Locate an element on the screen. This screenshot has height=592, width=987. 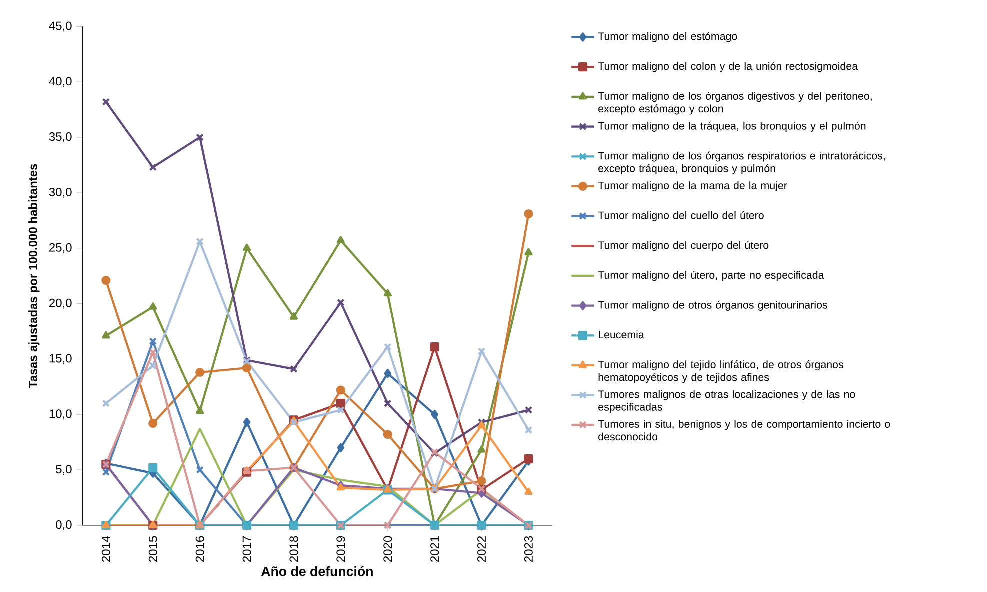
y-tick-label: 15,0 is located at coordinates (61, 359).